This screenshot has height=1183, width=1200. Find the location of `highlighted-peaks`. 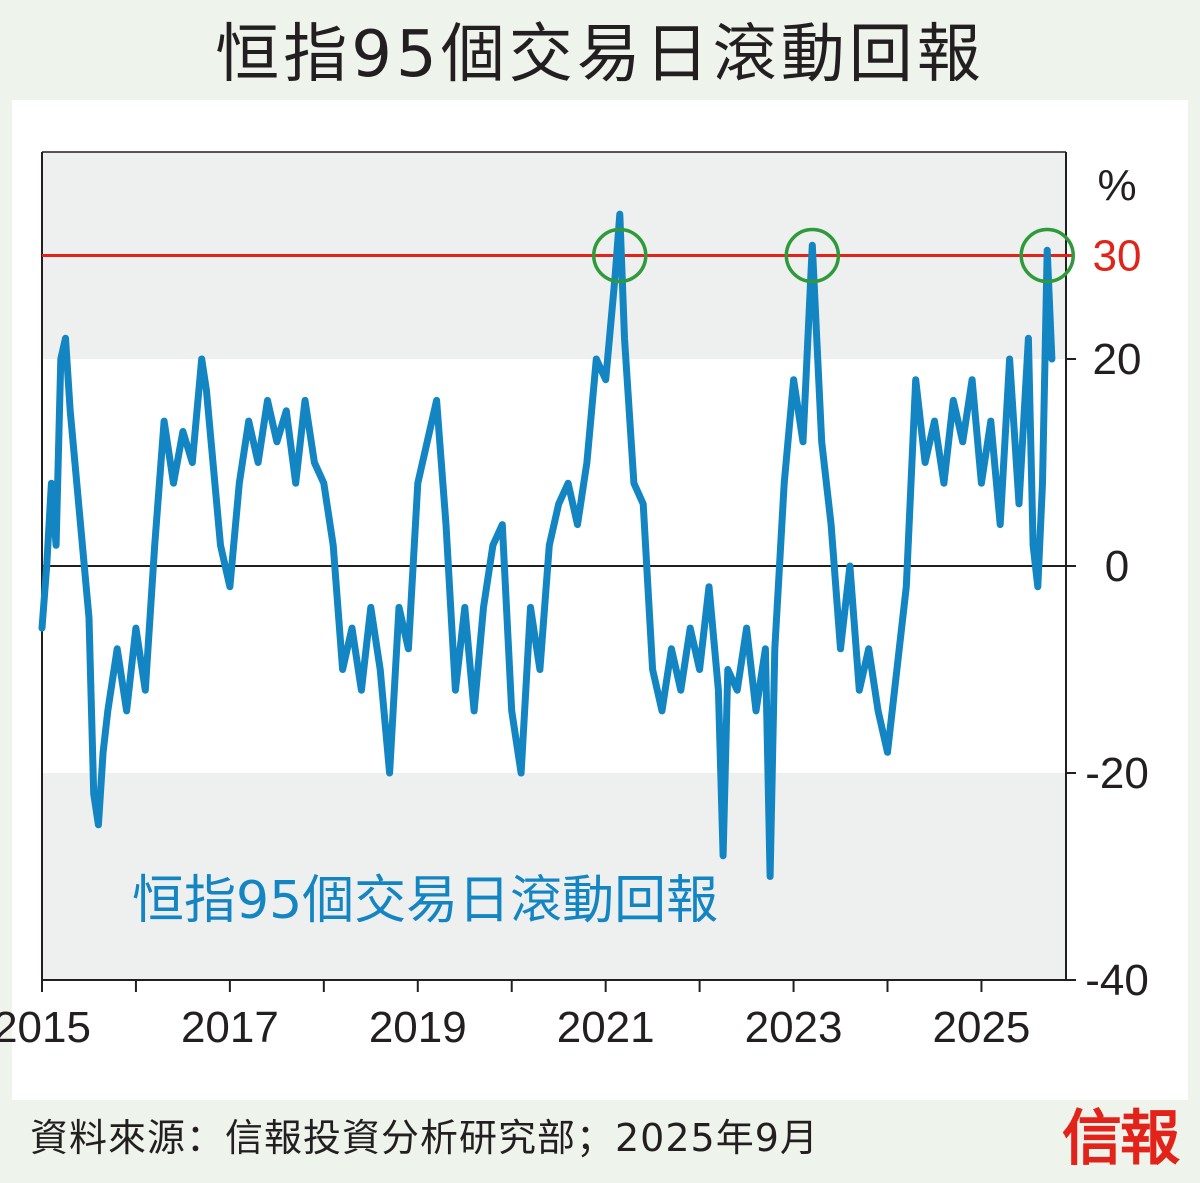

highlighted-peaks is located at coordinates (833, 255).